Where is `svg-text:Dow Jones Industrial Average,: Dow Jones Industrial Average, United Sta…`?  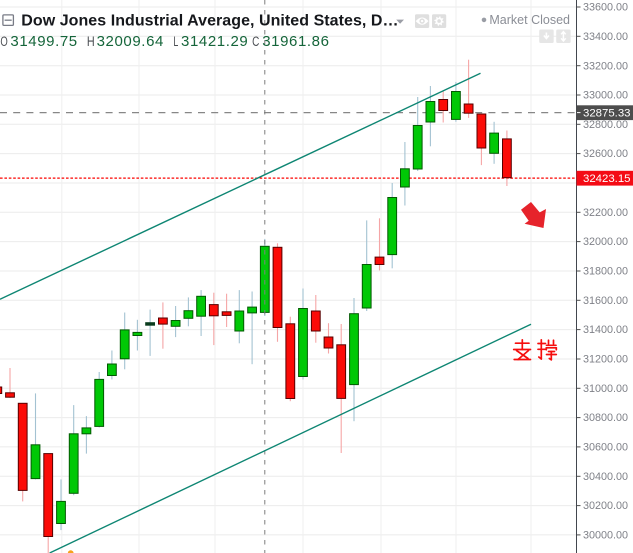 svg-text:Dow Jones Industrial Average,: Dow Jones Industrial Average, United Sta… is located at coordinates (209, 20).